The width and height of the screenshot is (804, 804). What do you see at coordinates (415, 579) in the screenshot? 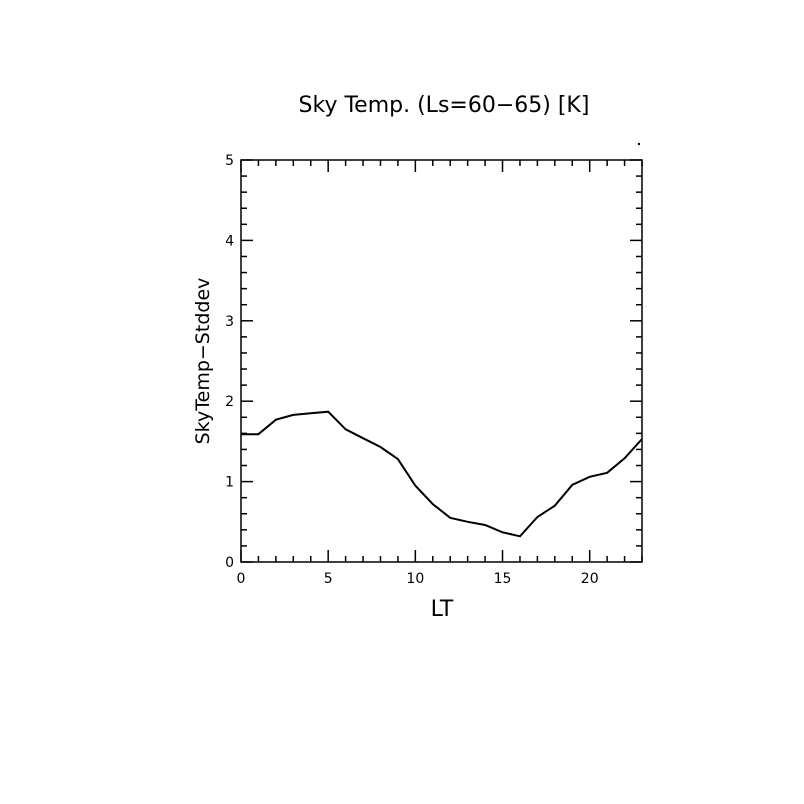
I see `x-tick-label: 10` at bounding box center [415, 579].